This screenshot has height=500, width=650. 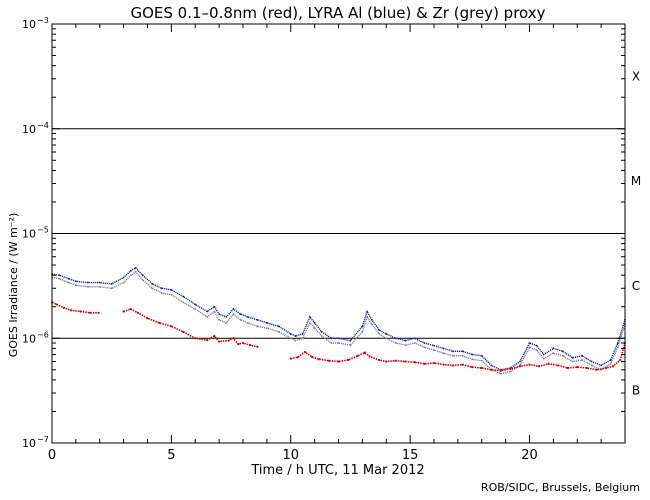 What do you see at coordinates (337, 470) in the screenshot?
I see `x-axis-label: Time / h UTC, 11 Mar 2012` at bounding box center [337, 470].